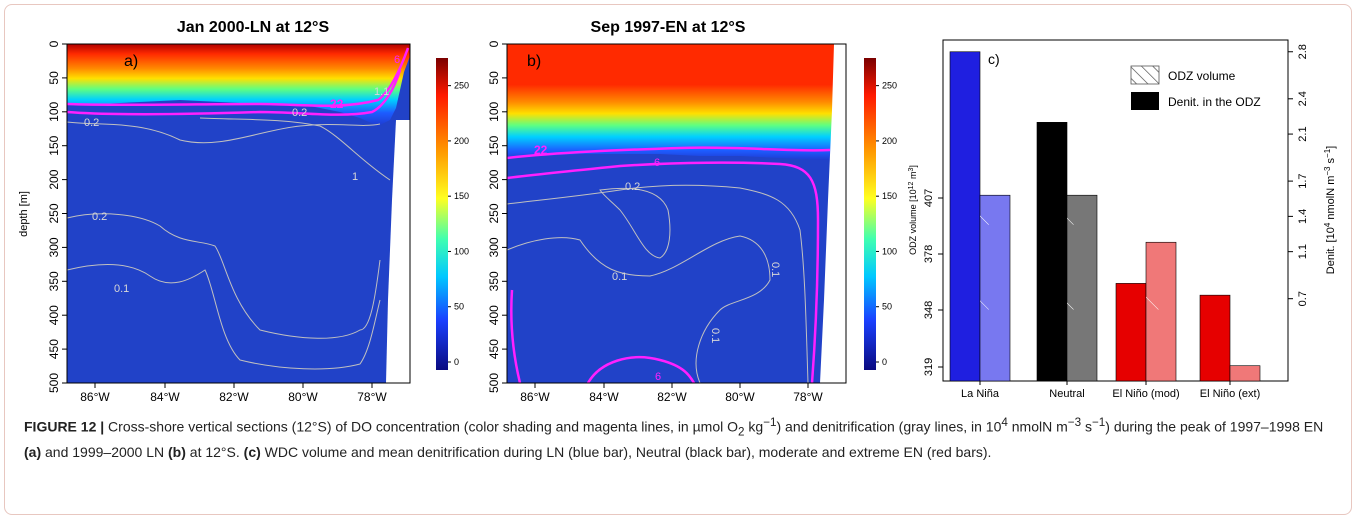 This screenshot has height=521, width=1358. Describe the element at coordinates (131, 61) in the screenshot. I see `panel-a-tag: a)` at that location.